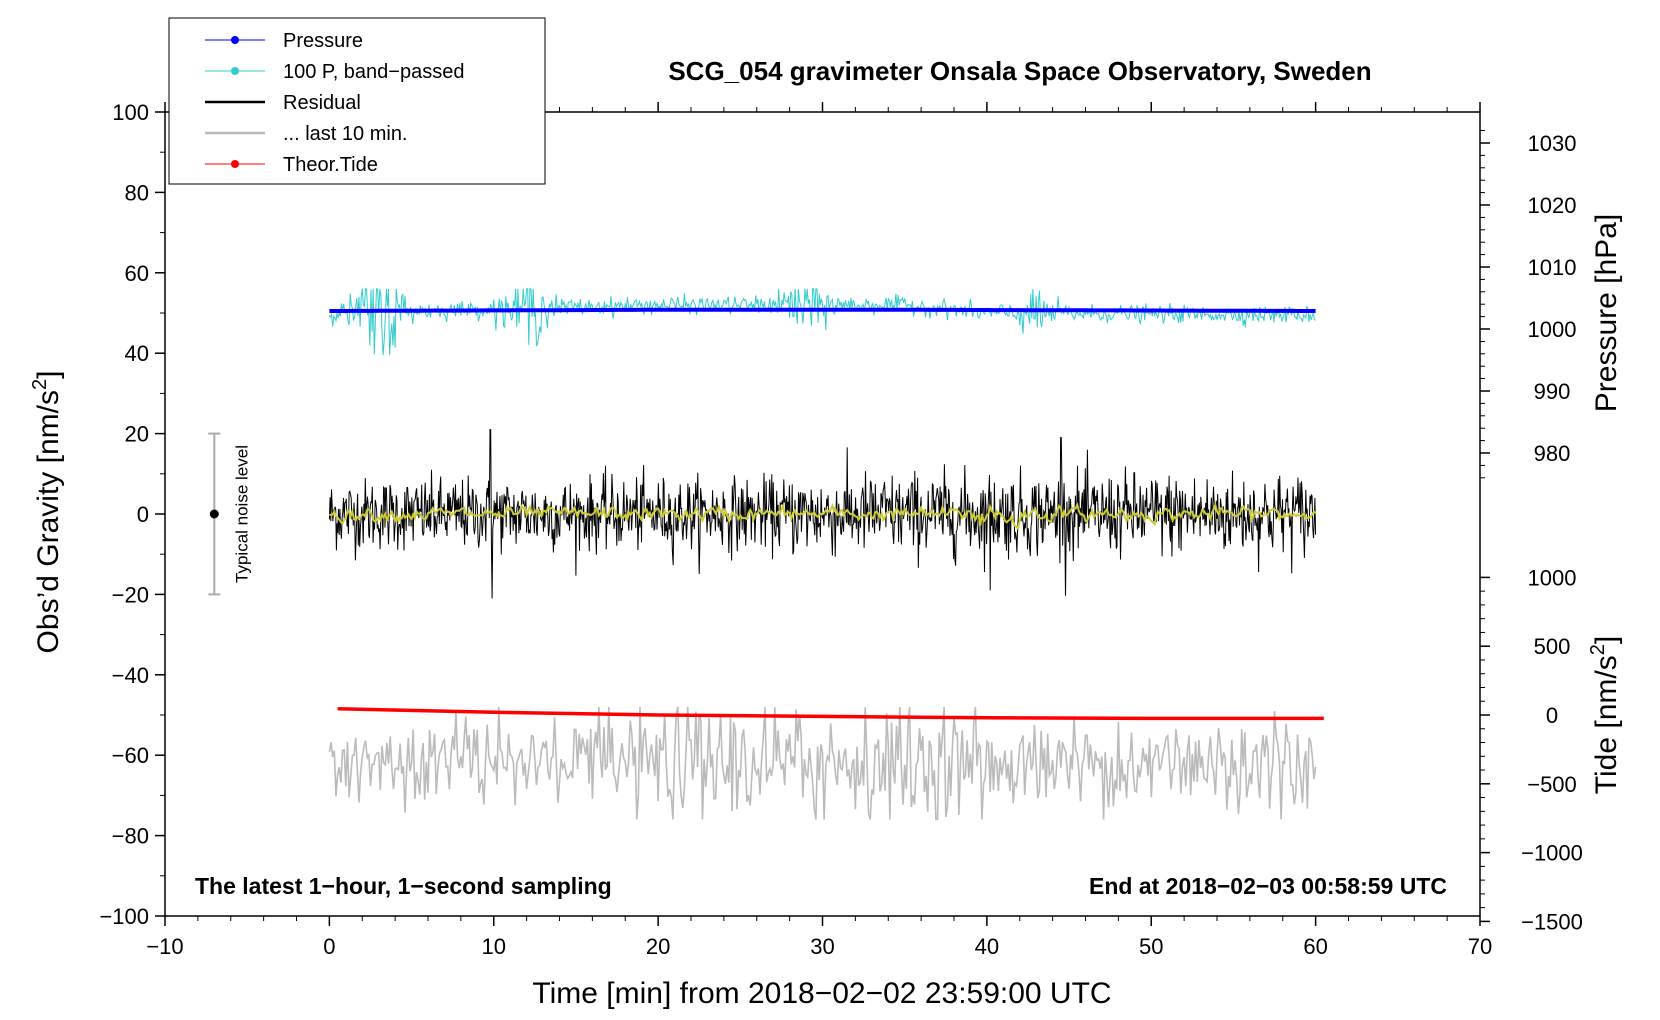 This screenshot has height=1020, width=1660. What do you see at coordinates (322, 103) in the screenshot?
I see `legend-label: Residual` at bounding box center [322, 103].